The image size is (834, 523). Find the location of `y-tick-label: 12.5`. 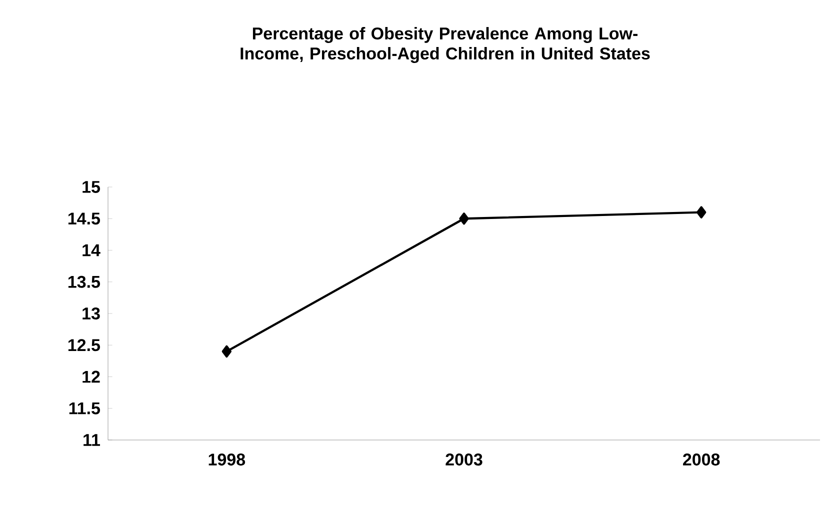

y-tick-label: 12.5 is located at coordinates (84, 345).